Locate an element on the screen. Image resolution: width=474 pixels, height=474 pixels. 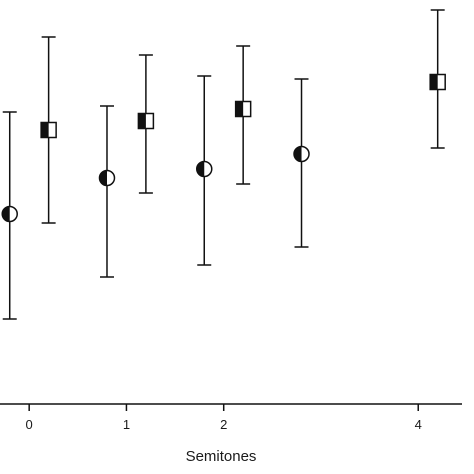
marker-square-s1-p1 is located at coordinates (146, 121).